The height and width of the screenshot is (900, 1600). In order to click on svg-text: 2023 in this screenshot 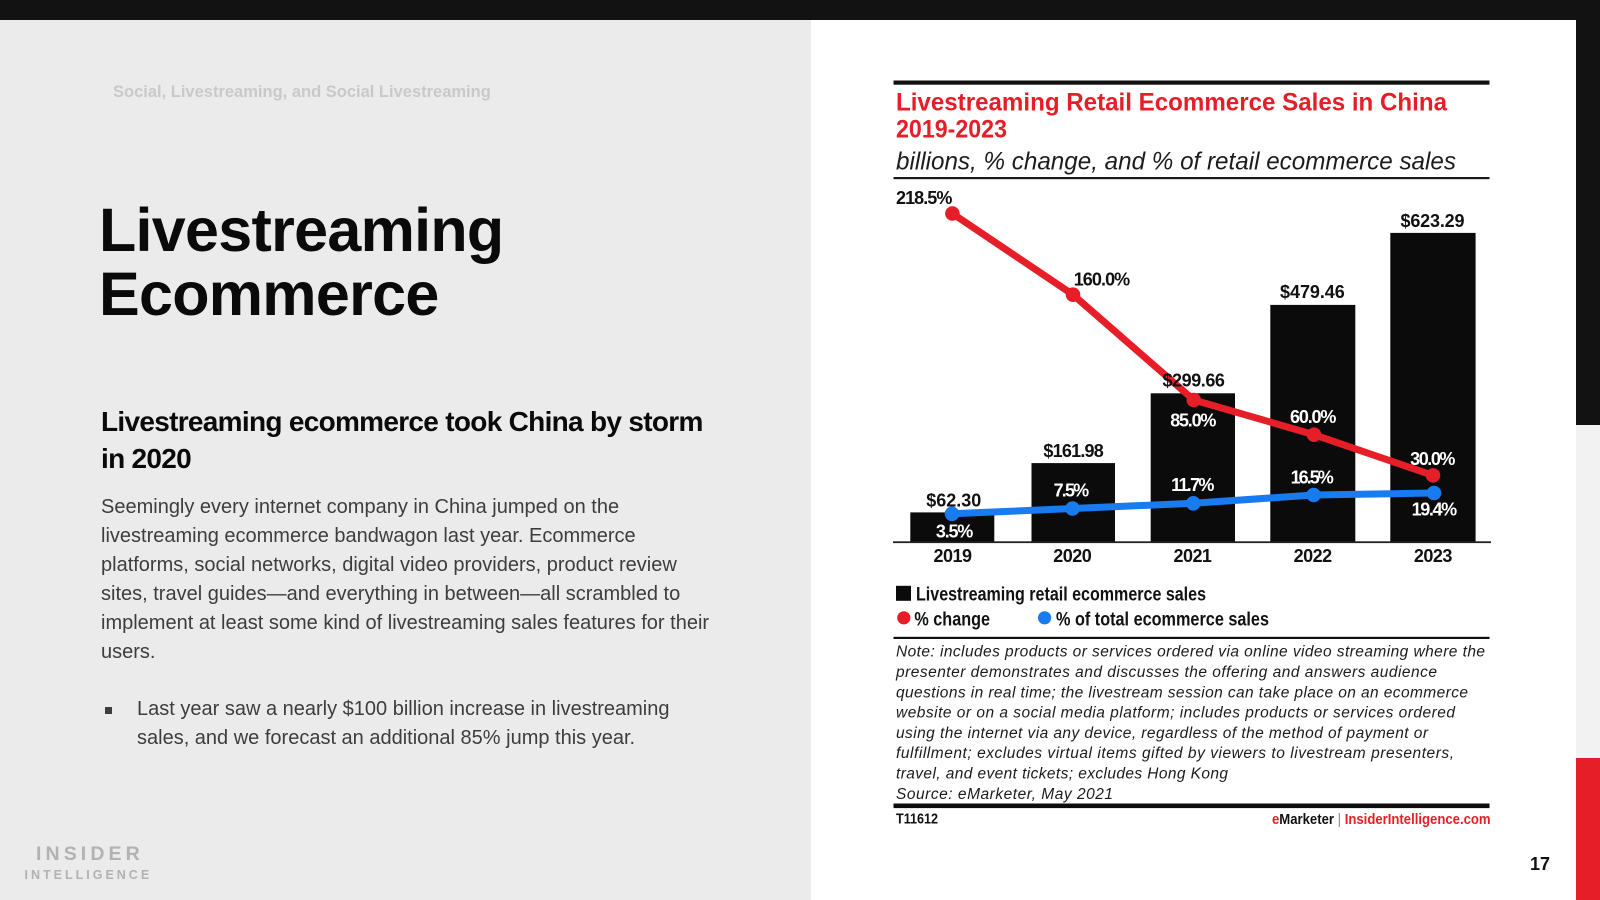, I will do `click(1433, 556)`.